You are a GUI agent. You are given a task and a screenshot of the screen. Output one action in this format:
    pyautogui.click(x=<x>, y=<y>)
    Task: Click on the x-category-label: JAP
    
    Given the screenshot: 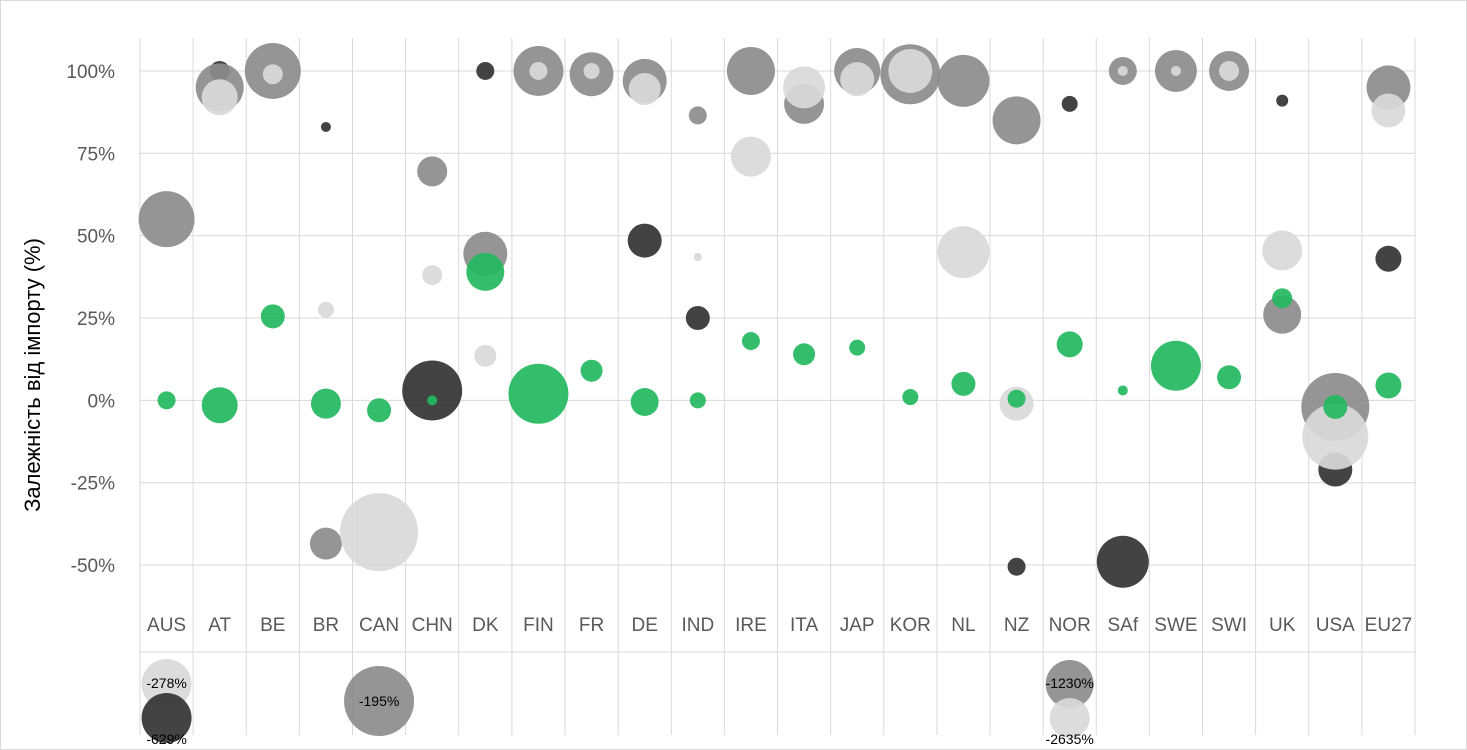 What is the action you would take?
    pyautogui.click(x=857, y=625)
    